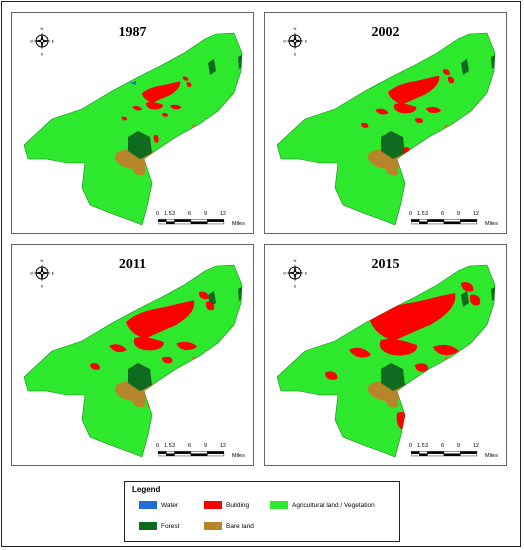 This screenshot has width=524, height=550. I want to click on legend-swatch-forest, so click(148, 526).